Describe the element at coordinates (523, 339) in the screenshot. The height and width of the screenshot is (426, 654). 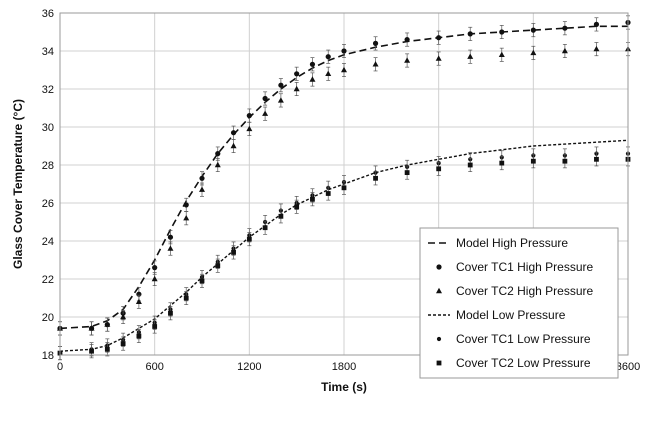
I see `legend-label: Cover TC1 Low Pressure` at that location.